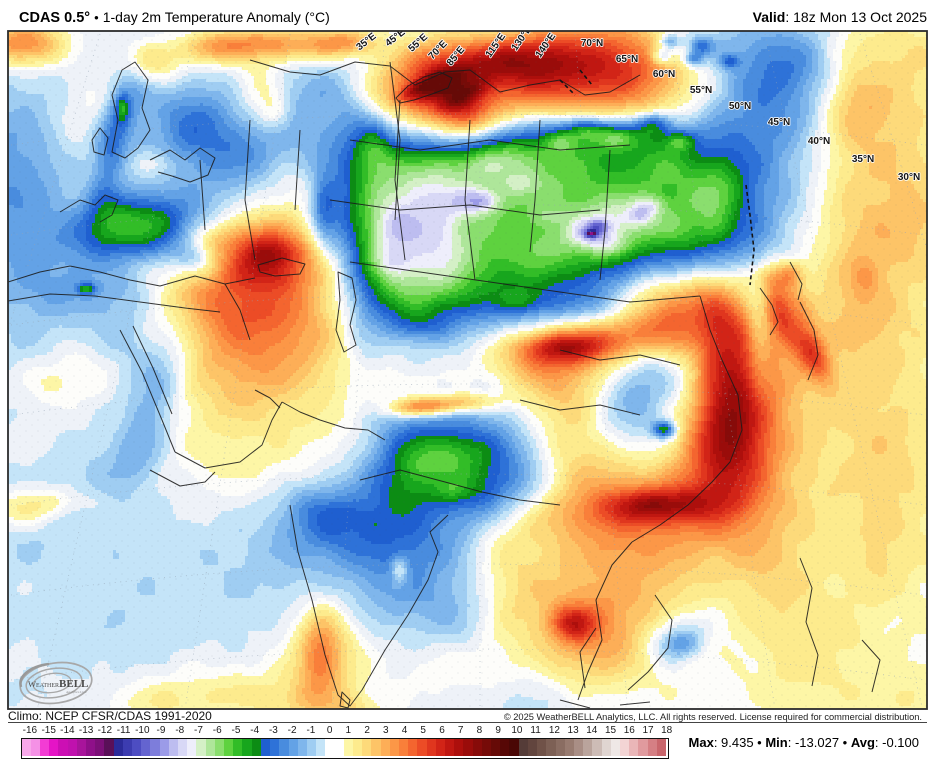 The height and width of the screenshot is (768, 935). I want to click on svg-text: 50°N, so click(740, 106).